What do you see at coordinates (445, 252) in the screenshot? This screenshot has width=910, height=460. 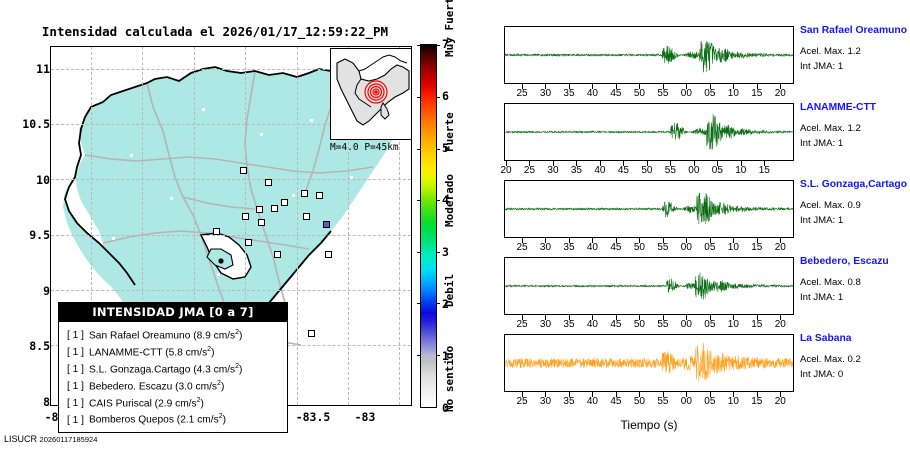 I see `colorbar-tick-label: 3` at bounding box center [445, 252].